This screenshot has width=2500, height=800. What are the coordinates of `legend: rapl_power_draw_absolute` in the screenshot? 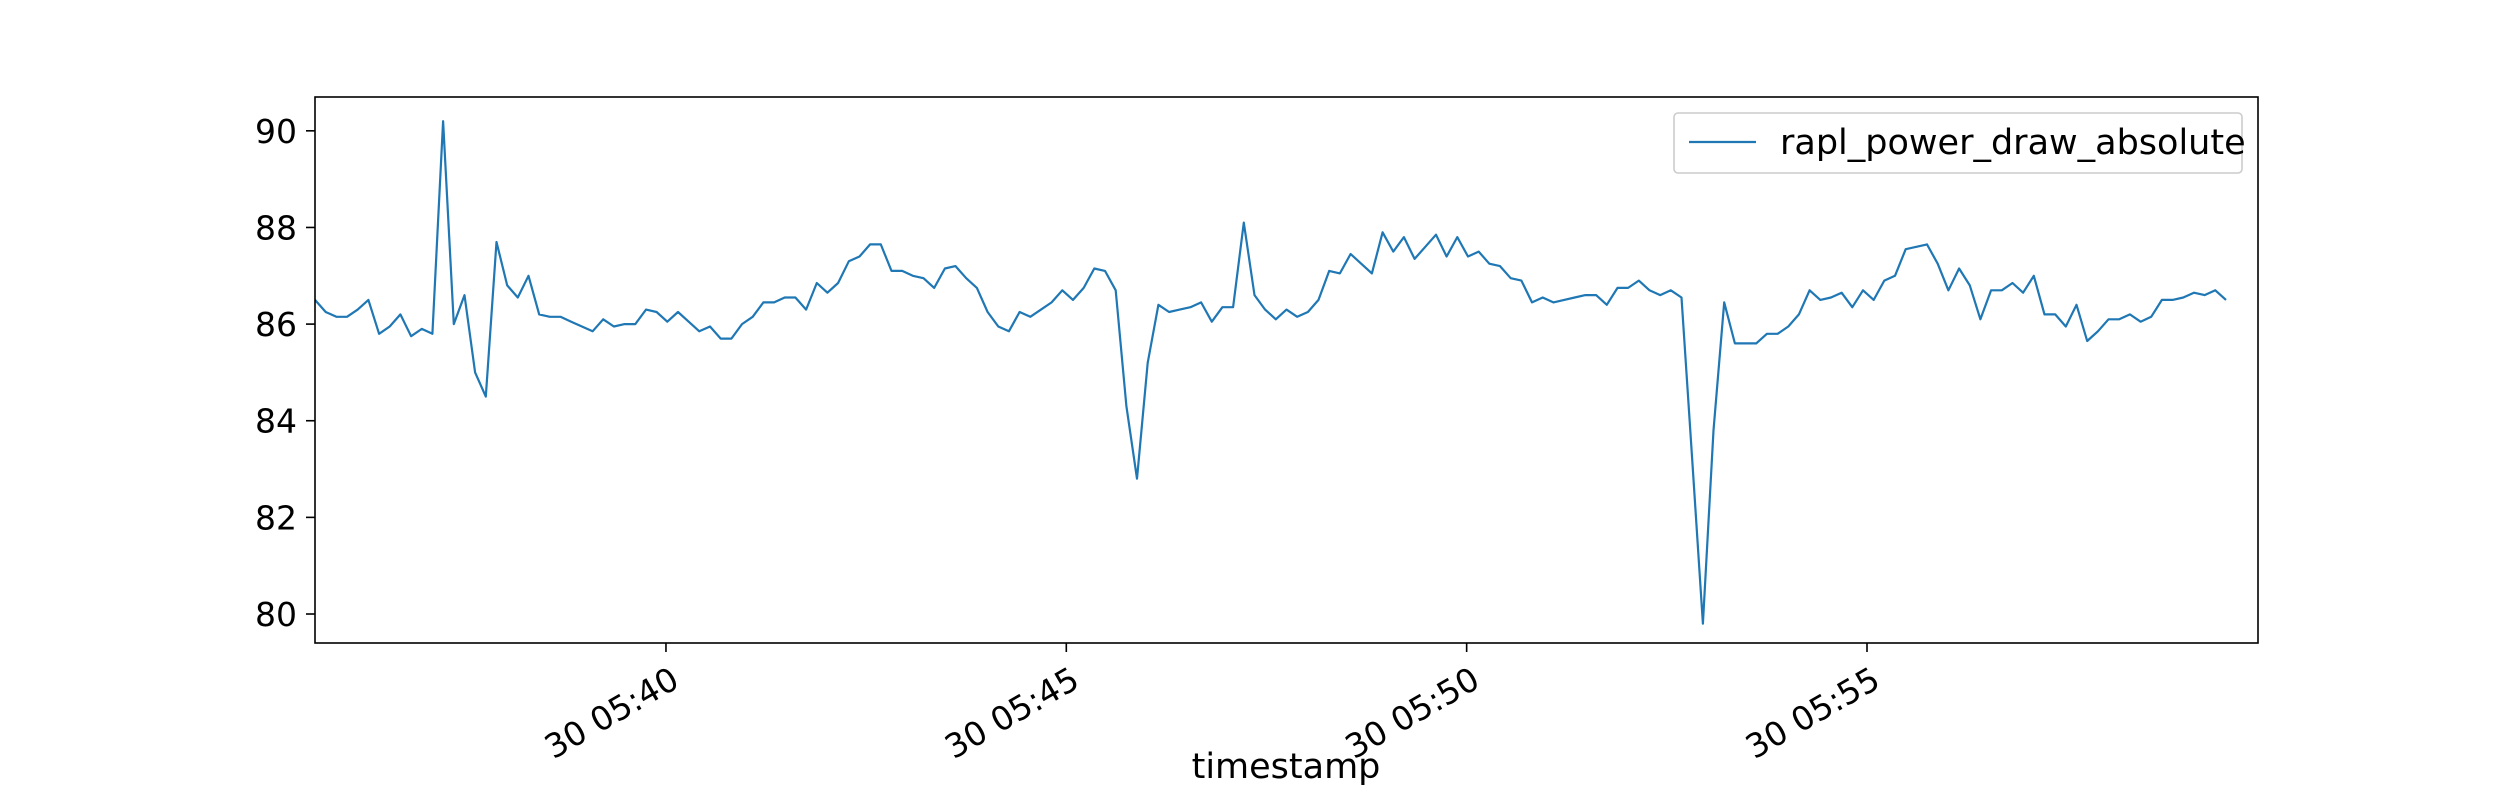 It's located at (1959, 143).